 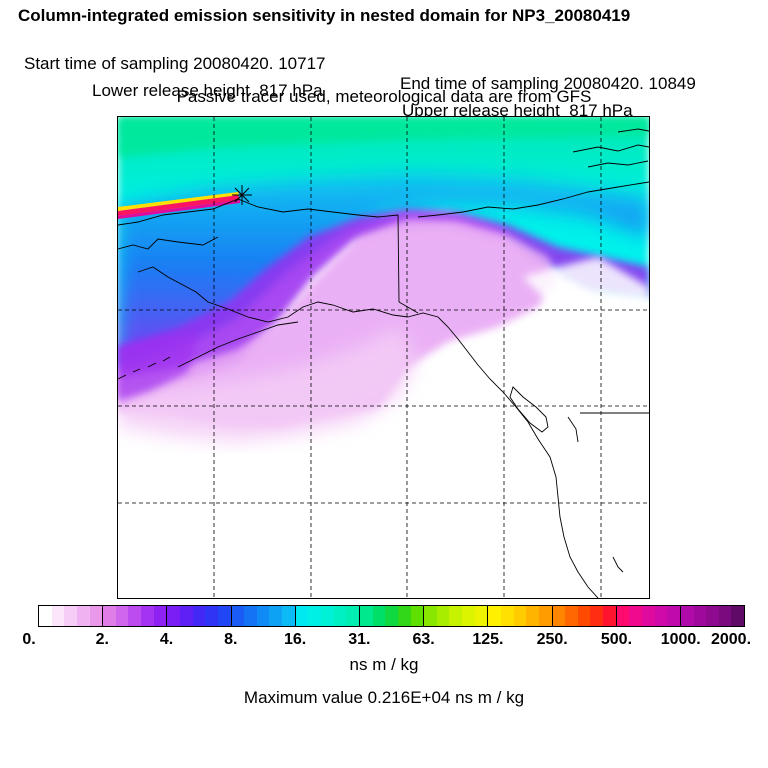 What do you see at coordinates (29, 639) in the screenshot?
I see `colorbar-tick-label: 0.` at bounding box center [29, 639].